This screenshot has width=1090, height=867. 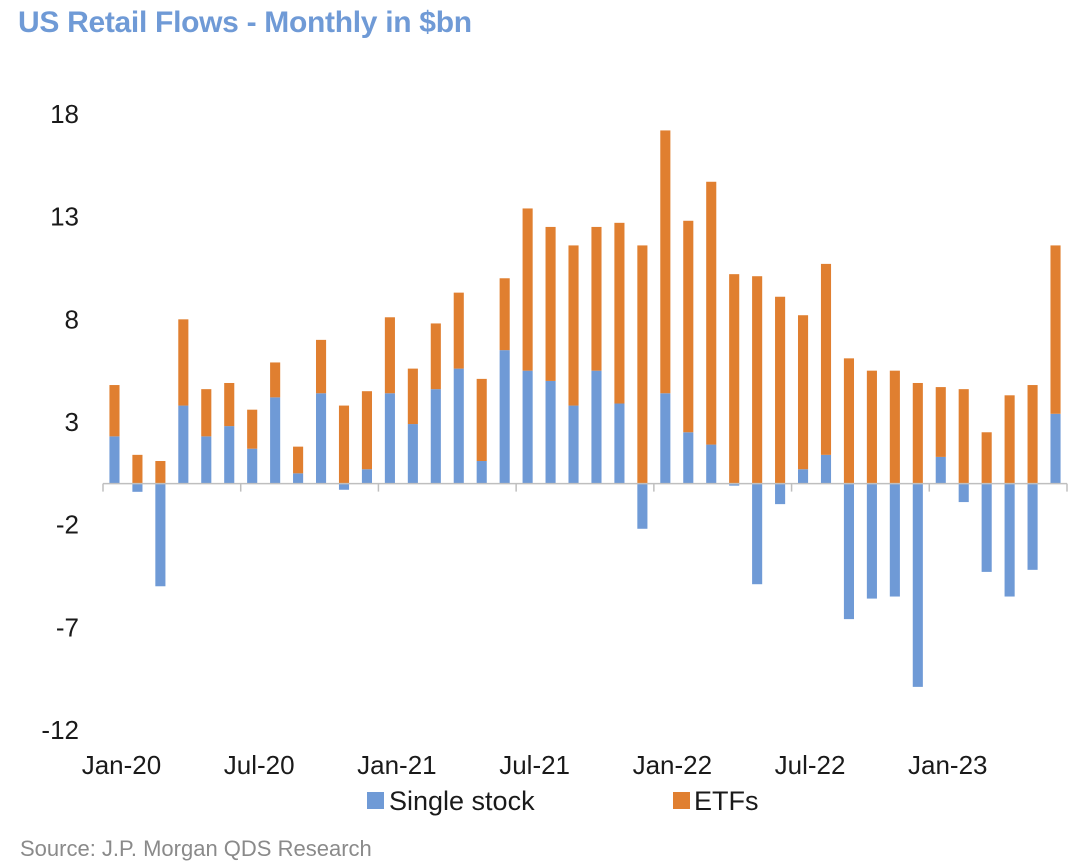 What do you see at coordinates (563, 801) in the screenshot?
I see `legend: Single stock ETFs` at bounding box center [563, 801].